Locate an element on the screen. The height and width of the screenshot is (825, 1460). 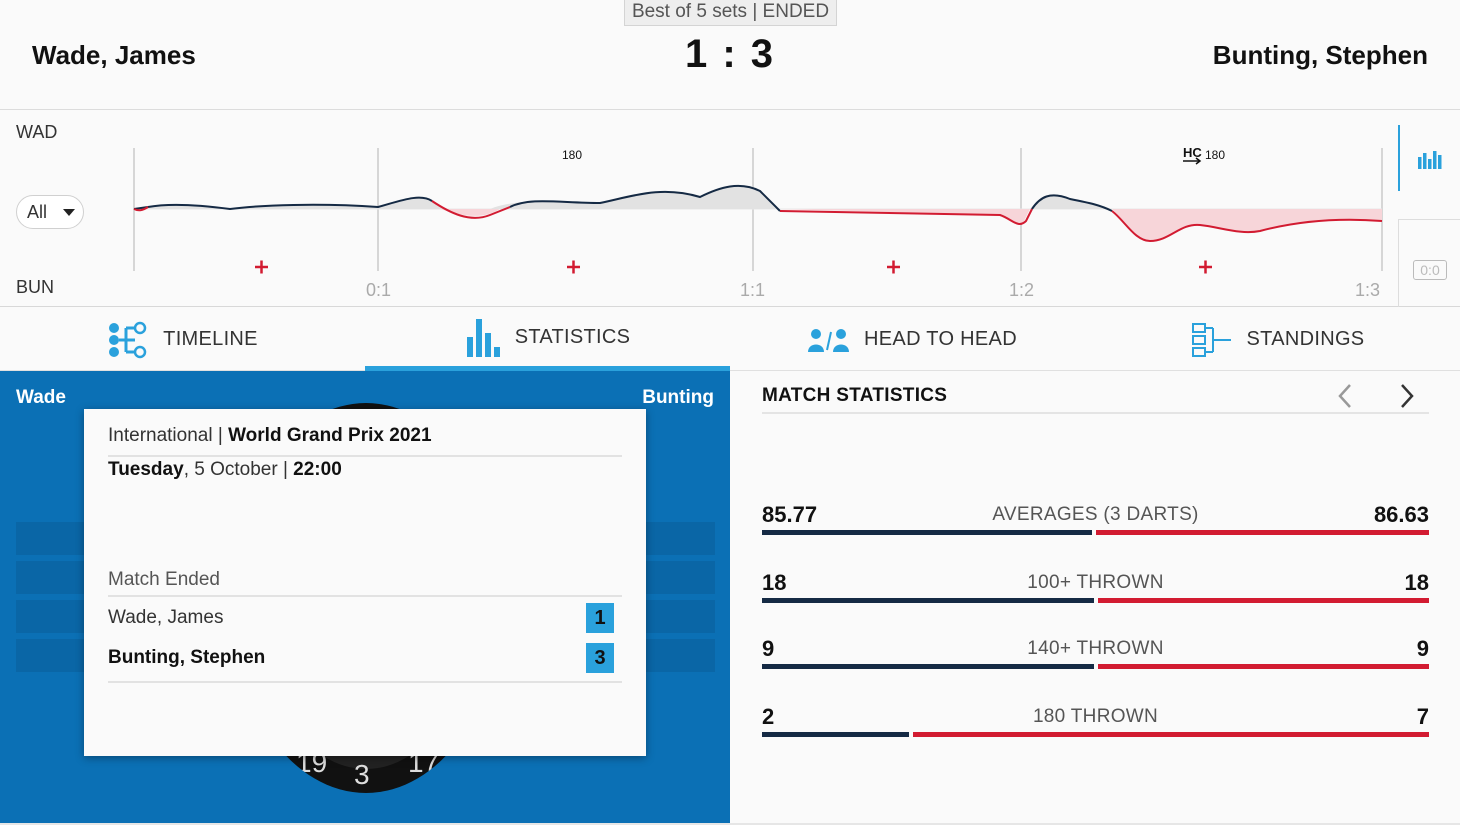
stat-row: 9 140+ THROWN 9 is located at coordinates (1095, 656).